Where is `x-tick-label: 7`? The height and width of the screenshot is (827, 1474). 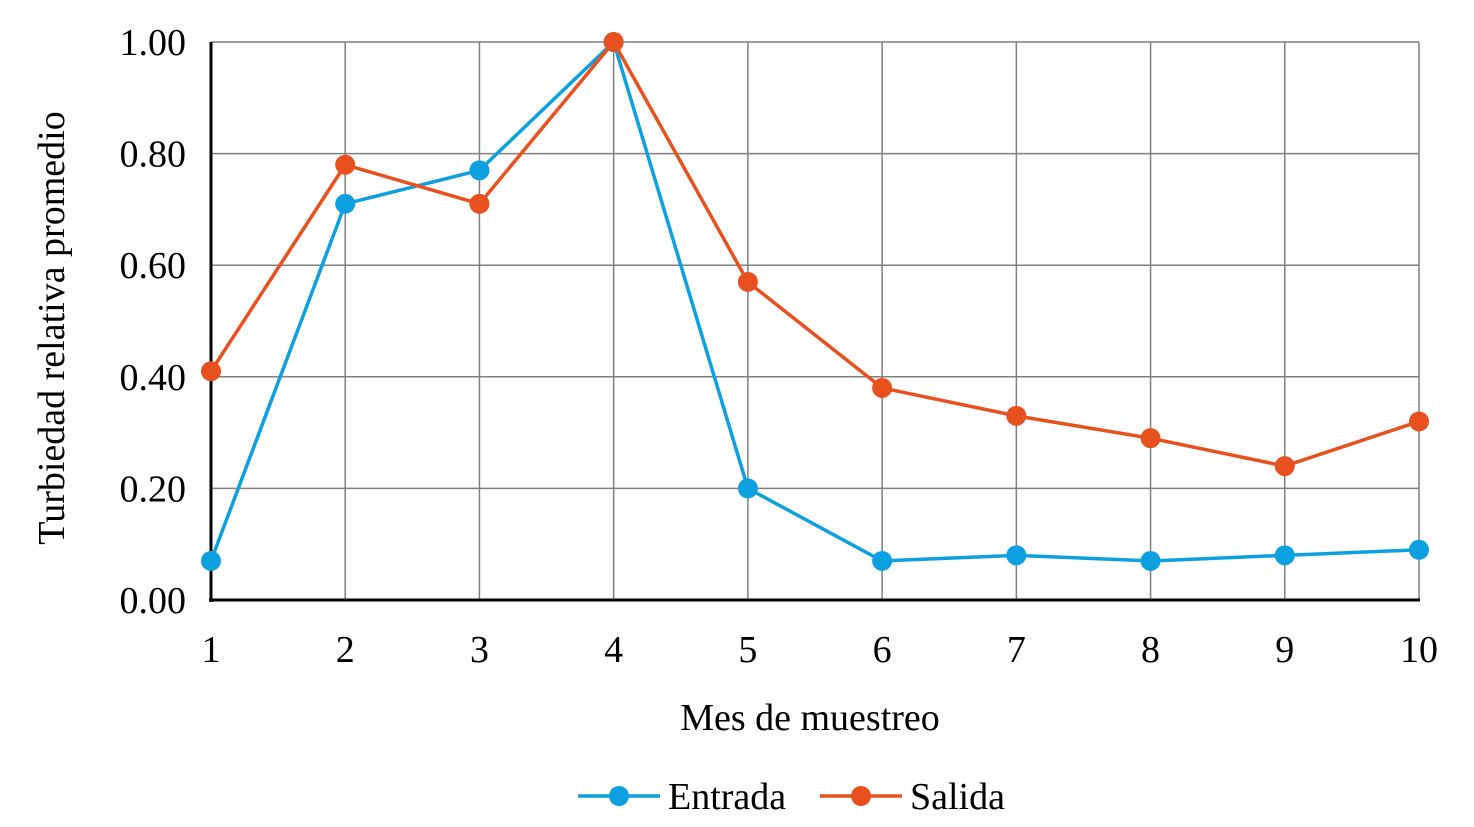 x-tick-label: 7 is located at coordinates (1016, 650).